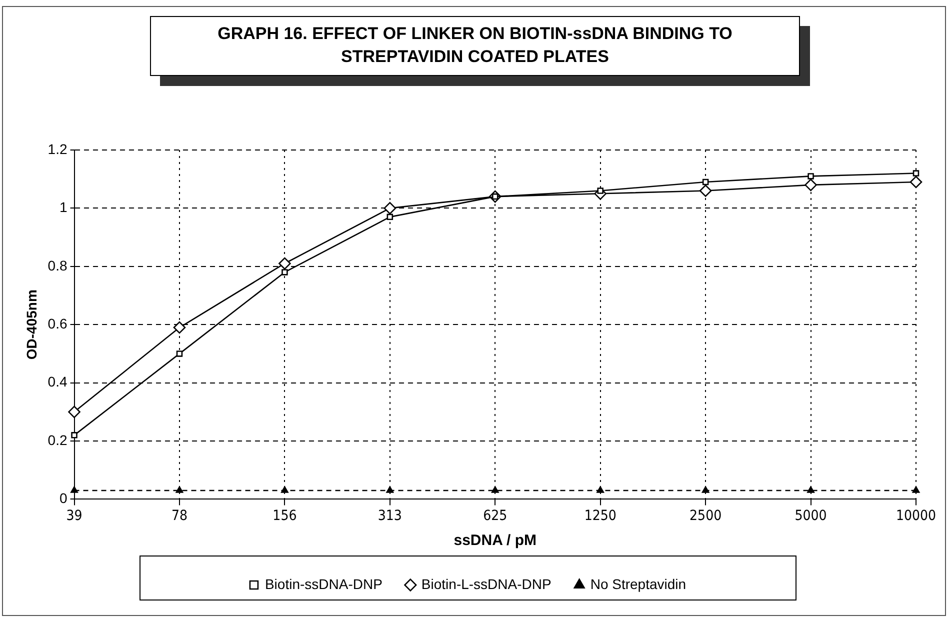 The width and height of the screenshot is (950, 620). I want to click on x-tick-label: 10000, so click(916, 516).